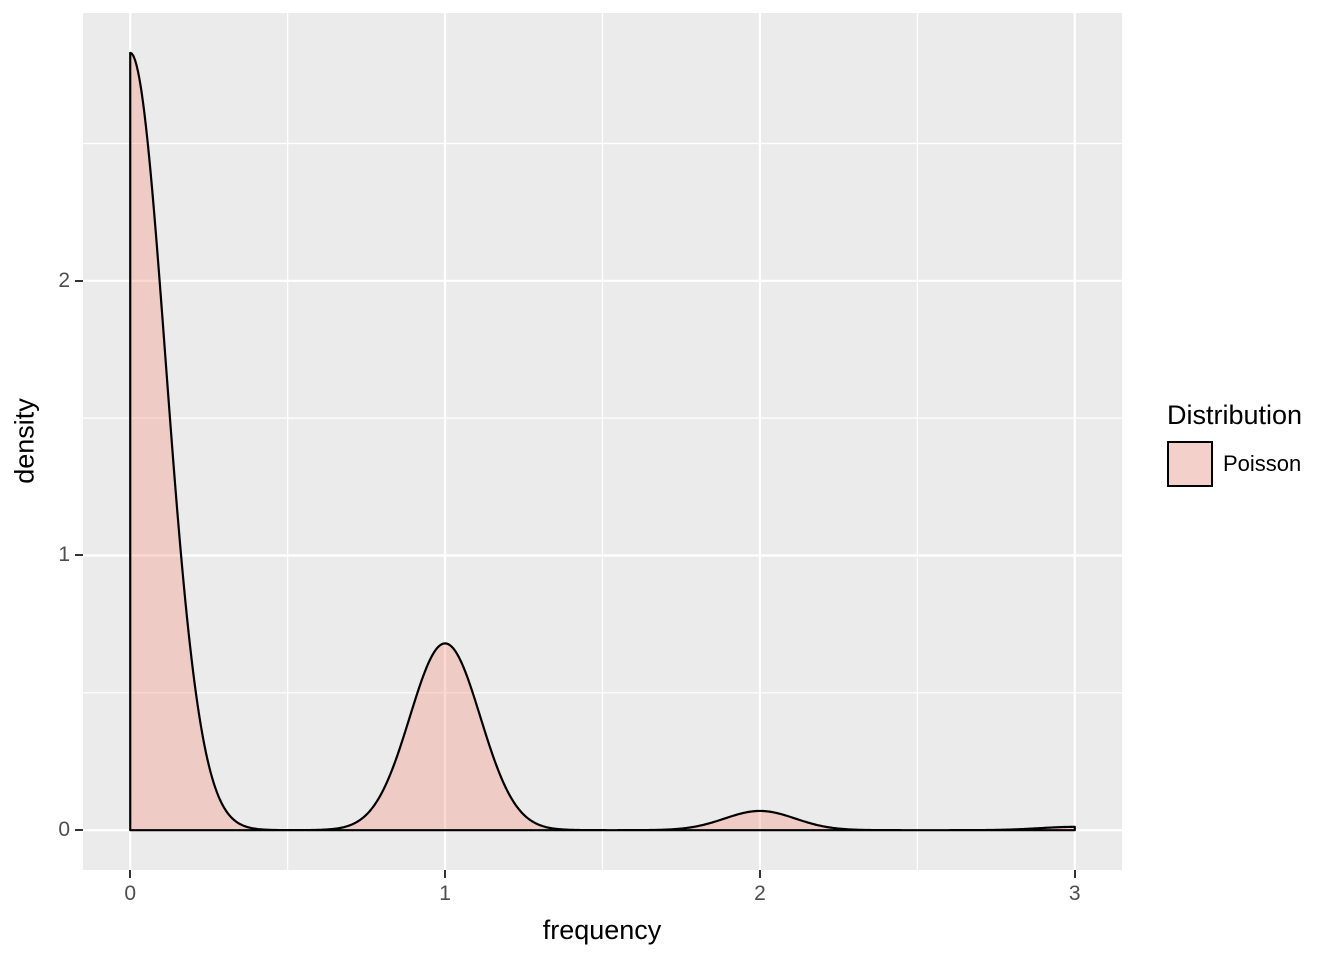 Image resolution: width=1344 pixels, height=960 pixels. I want to click on legend-key-fill, so click(1190, 464).